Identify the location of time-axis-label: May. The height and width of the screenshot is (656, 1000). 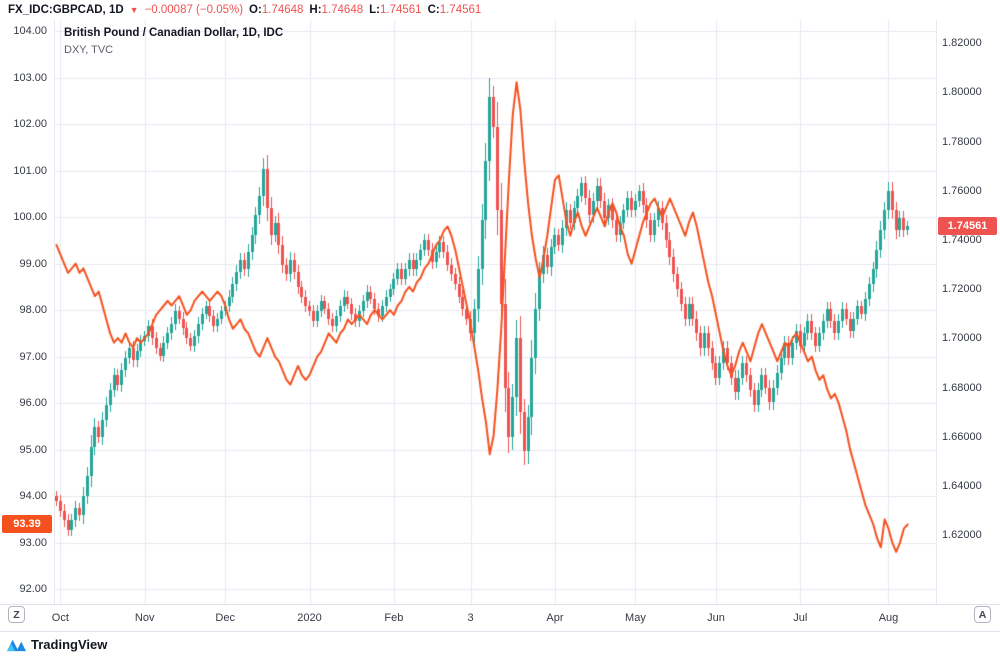
(635, 618).